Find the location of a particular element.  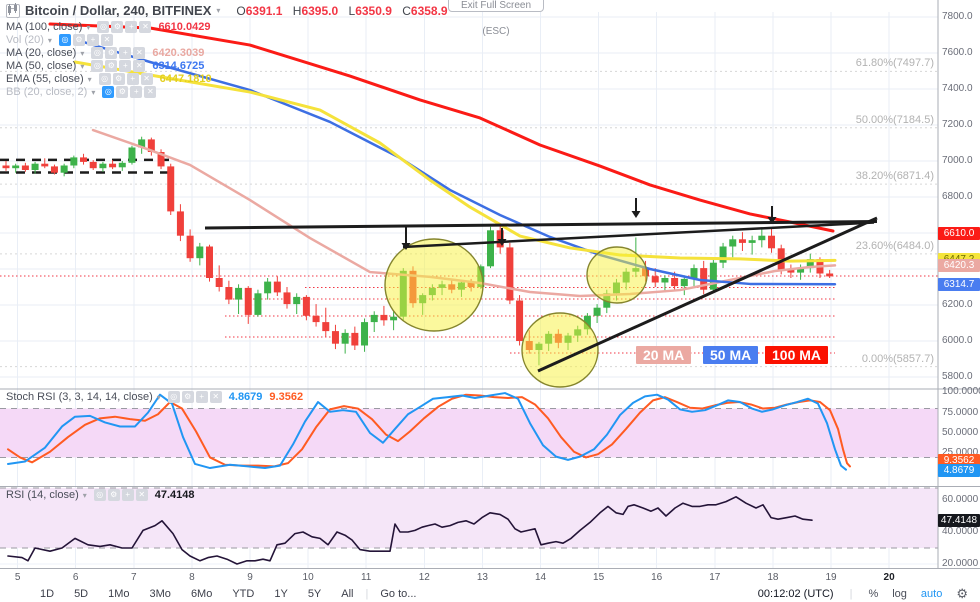

rsi-legend: RSI (14, close) ▾ ◎ ⚙ + ✕ 47.4148 is located at coordinates (100, 495).